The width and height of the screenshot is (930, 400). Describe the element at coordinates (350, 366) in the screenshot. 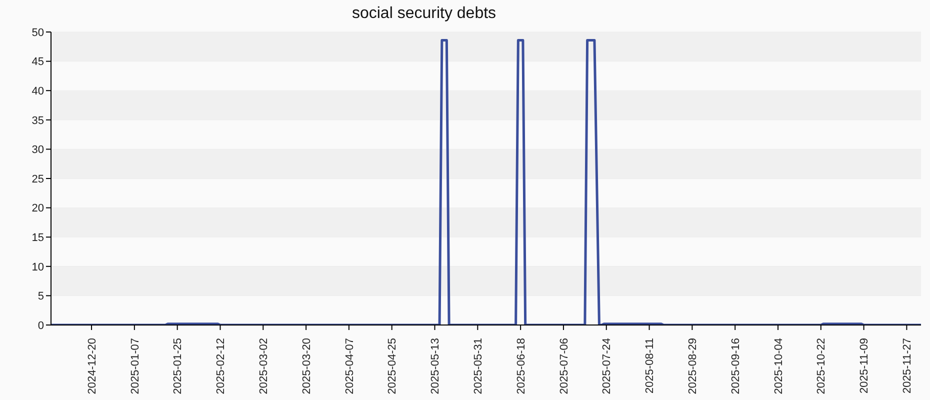

I see `x-tick-label: 2025-04-07` at that location.